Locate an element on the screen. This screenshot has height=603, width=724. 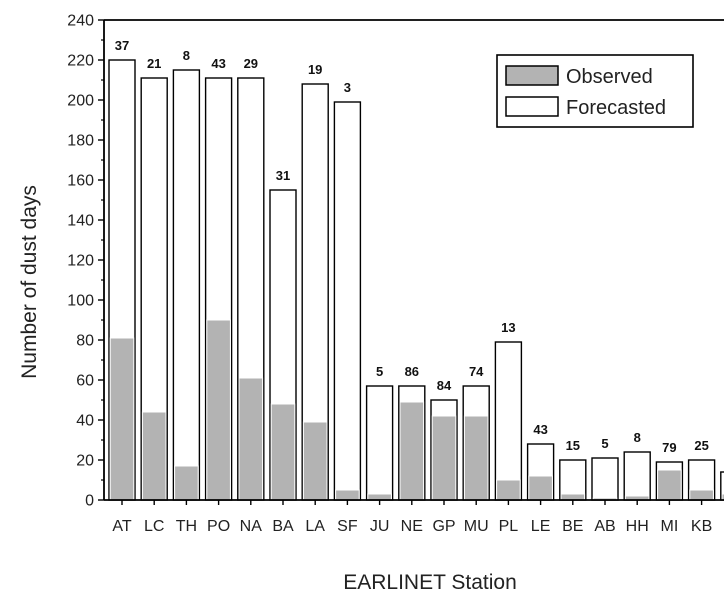
bar-annotation-ne: 86 is located at coordinates (412, 371).